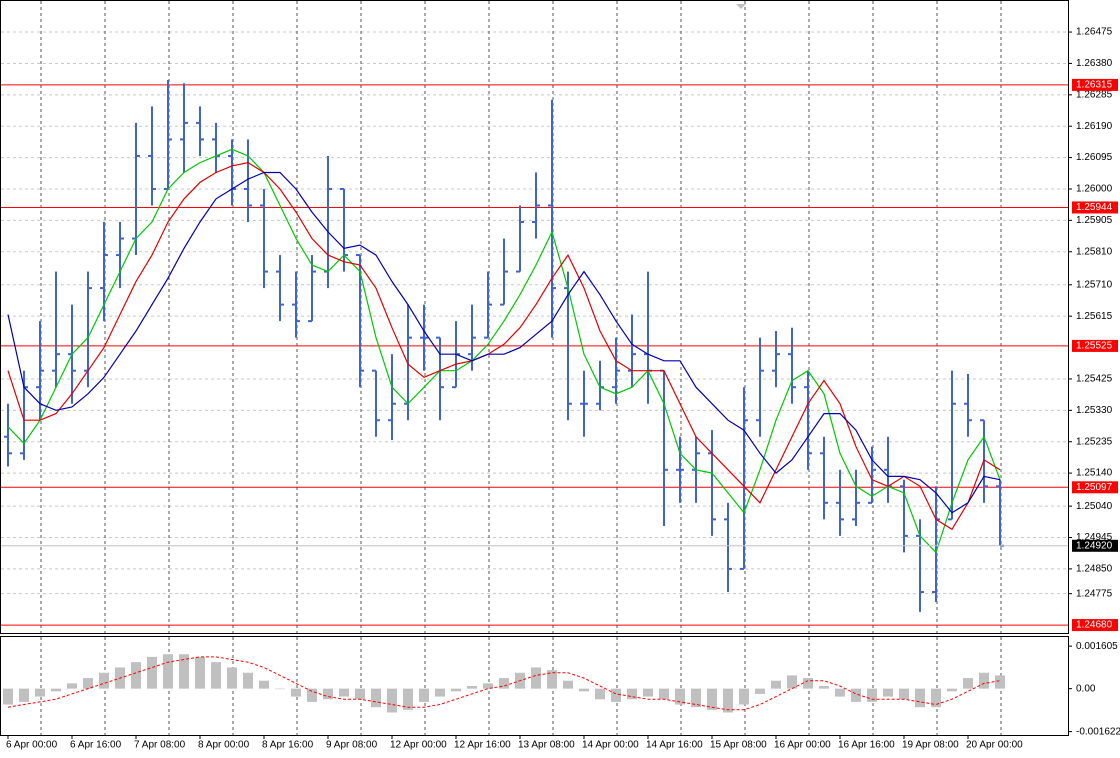  I want to click on y-tick-label: 1.24945, so click(1094, 537).